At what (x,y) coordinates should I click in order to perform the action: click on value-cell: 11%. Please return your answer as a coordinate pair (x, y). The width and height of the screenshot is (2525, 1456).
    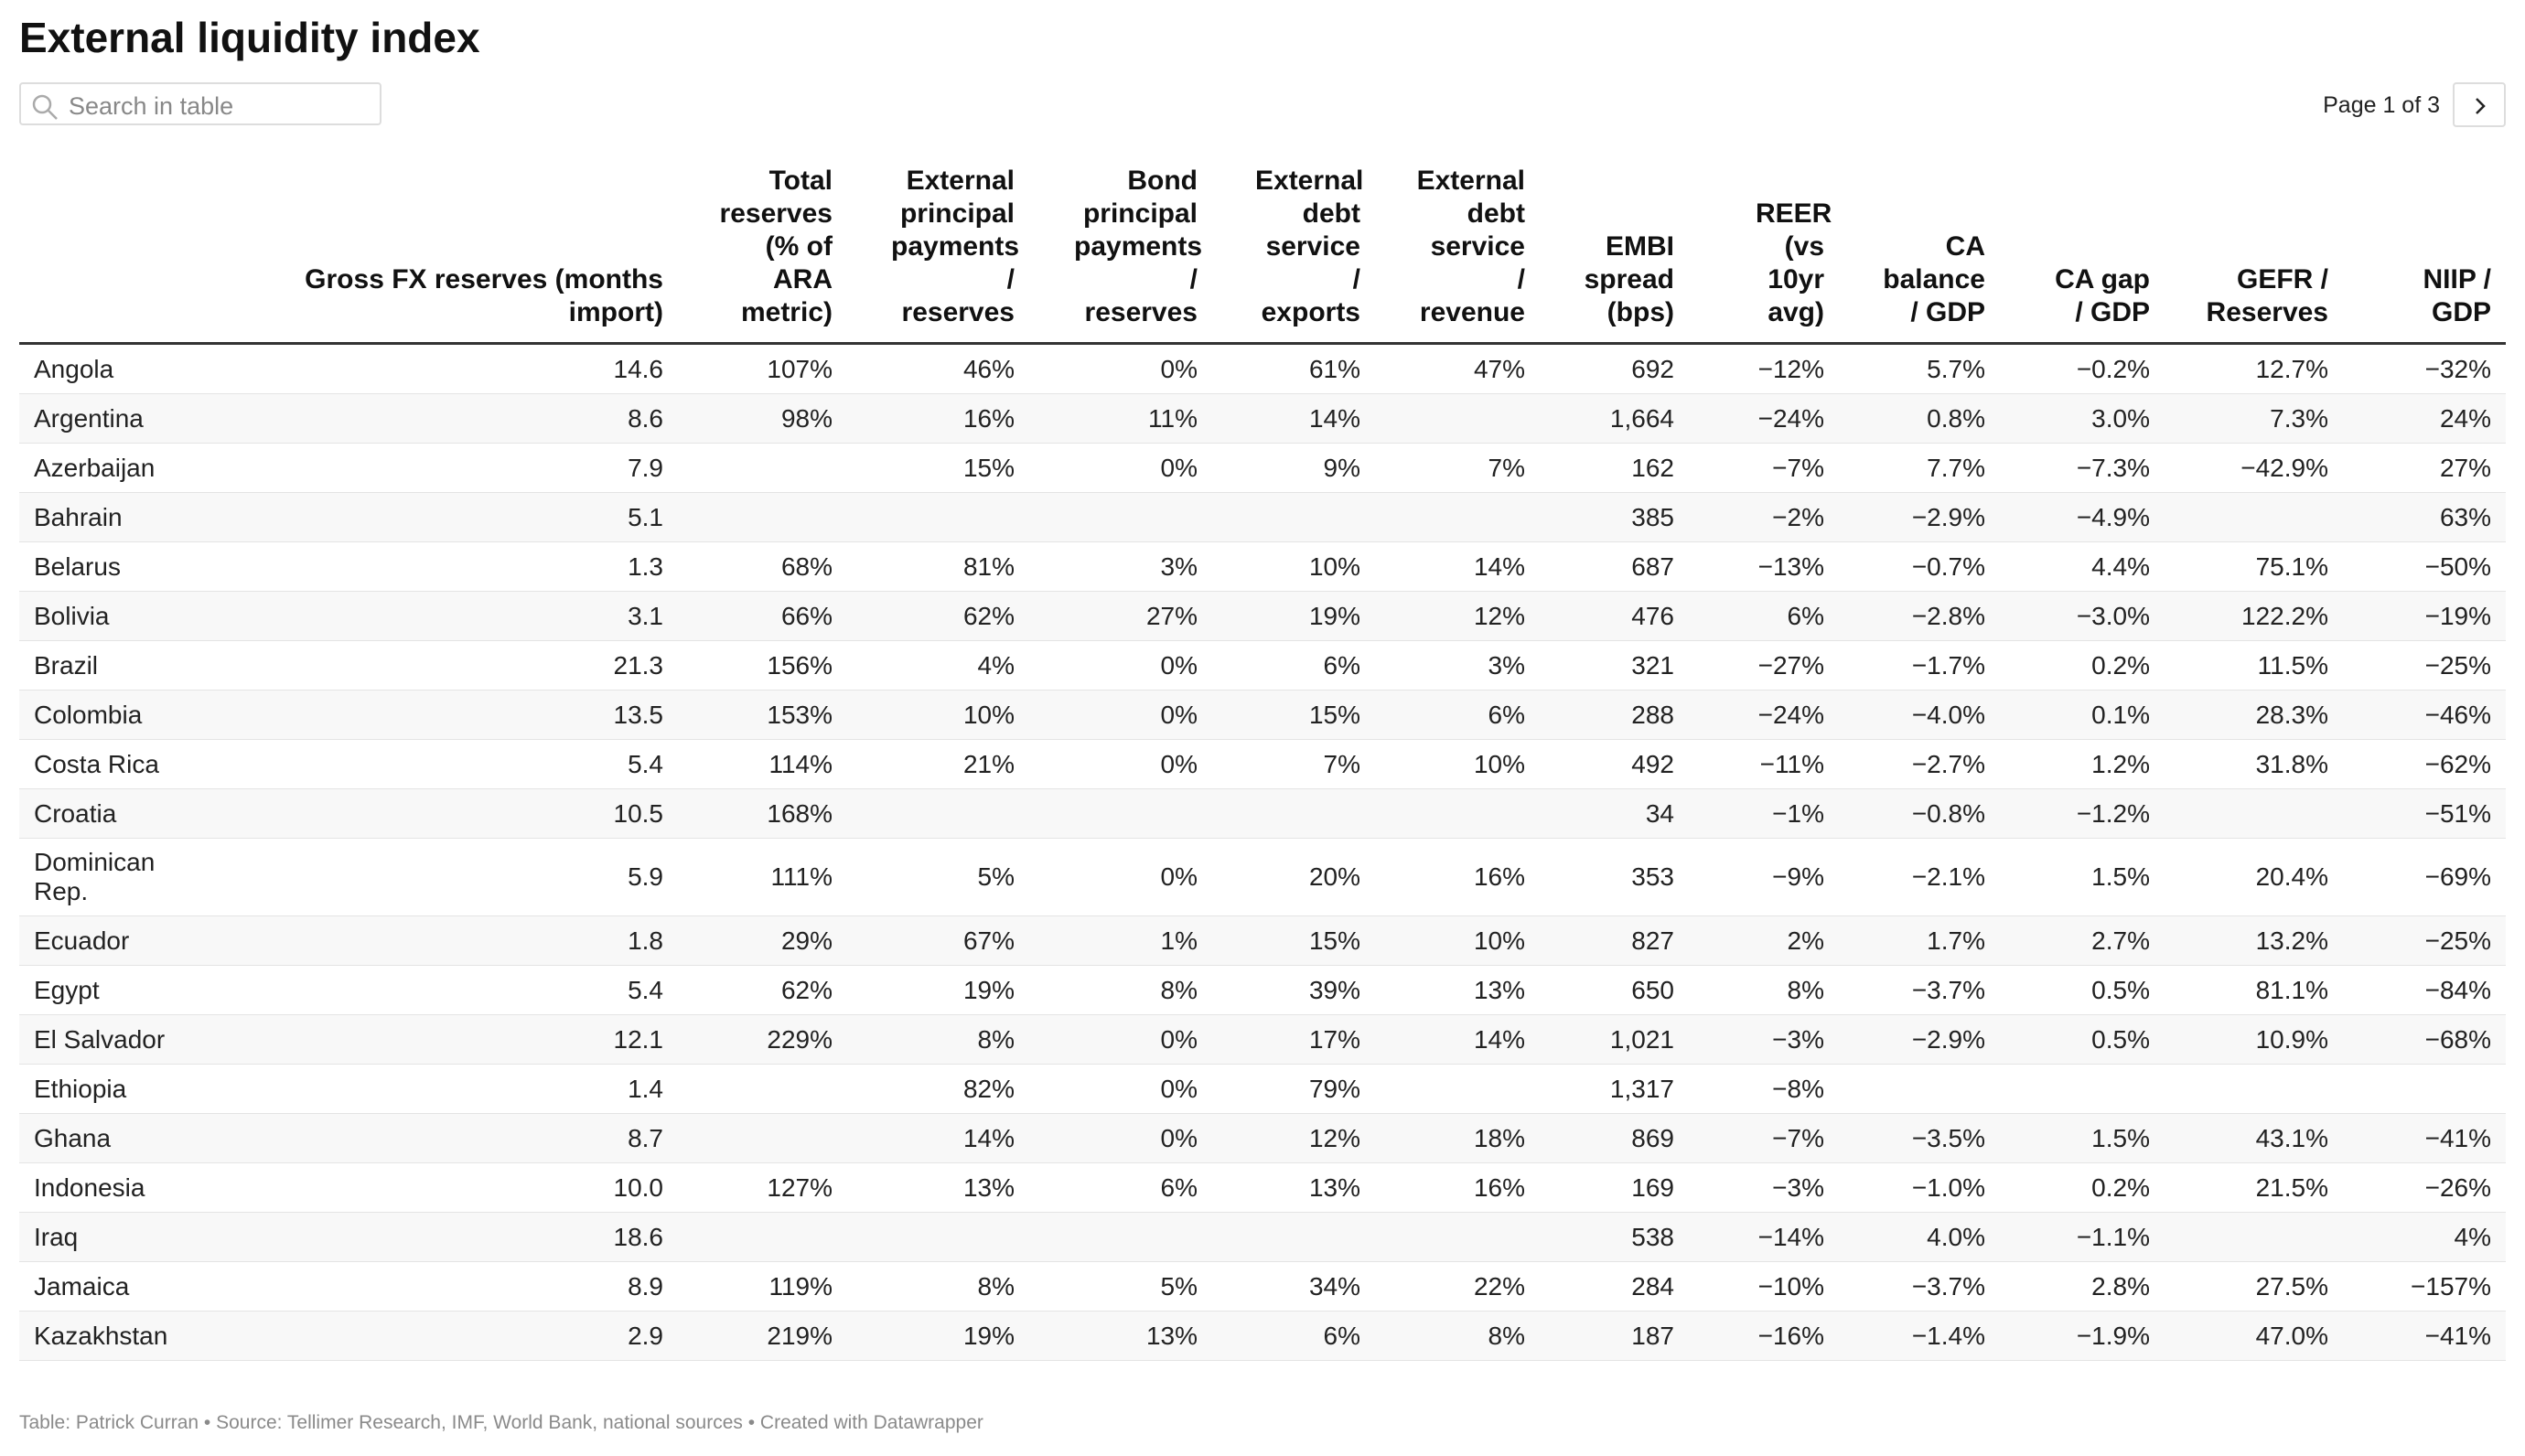
    Looking at the image, I should click on (1120, 418).